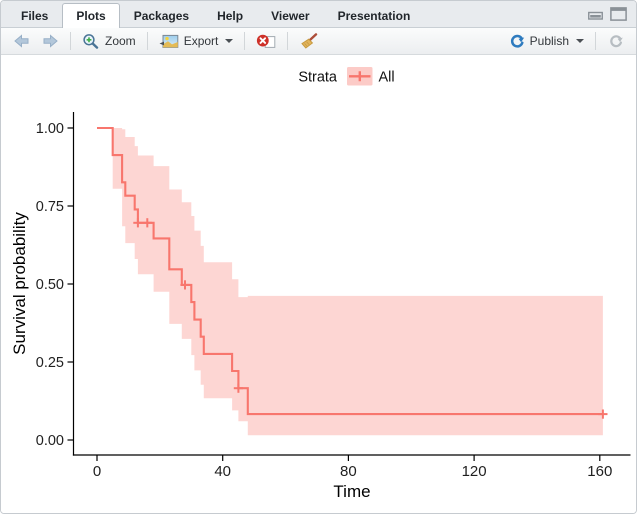 The width and height of the screenshot is (637, 514). What do you see at coordinates (97, 471) in the screenshot?
I see `x-tick-label: 0` at bounding box center [97, 471].